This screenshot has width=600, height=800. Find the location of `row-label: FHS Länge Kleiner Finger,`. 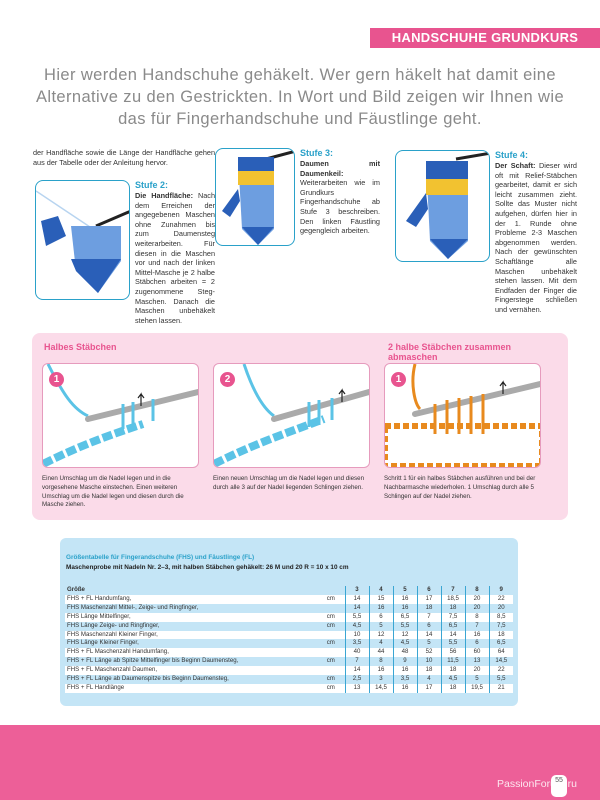

row-label: FHS Länge Kleiner Finger, is located at coordinates (191, 644).